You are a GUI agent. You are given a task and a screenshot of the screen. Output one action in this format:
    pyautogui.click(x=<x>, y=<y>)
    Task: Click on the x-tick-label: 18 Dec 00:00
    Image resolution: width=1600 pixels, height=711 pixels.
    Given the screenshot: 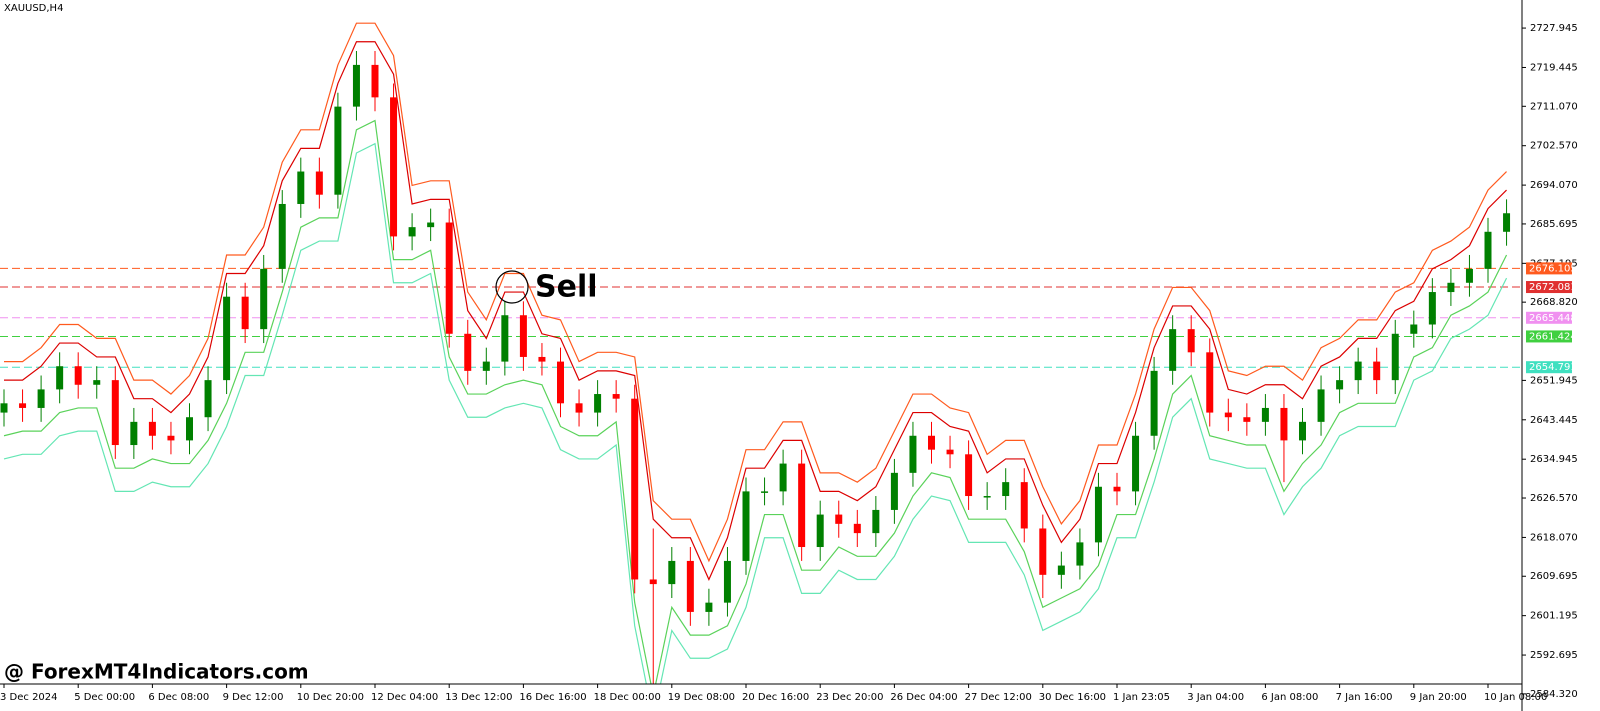 What is the action you would take?
    pyautogui.click(x=627, y=697)
    